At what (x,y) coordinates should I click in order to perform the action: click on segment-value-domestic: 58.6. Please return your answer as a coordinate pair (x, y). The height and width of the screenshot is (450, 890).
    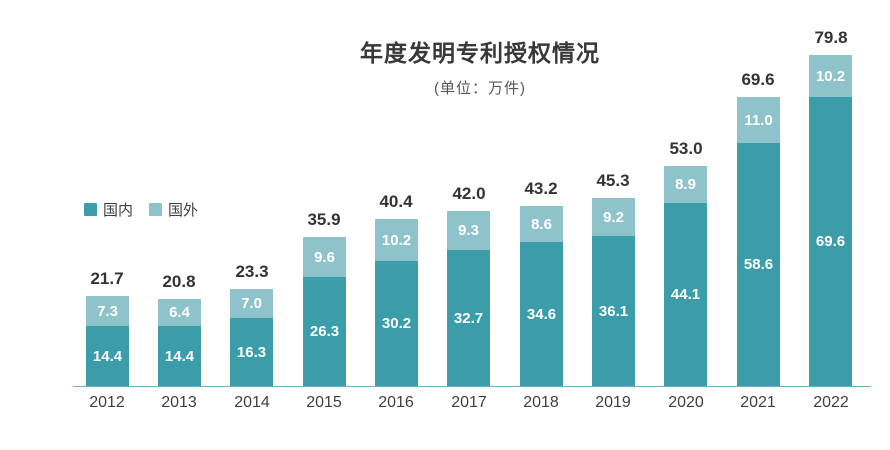
    Looking at the image, I should click on (758, 264).